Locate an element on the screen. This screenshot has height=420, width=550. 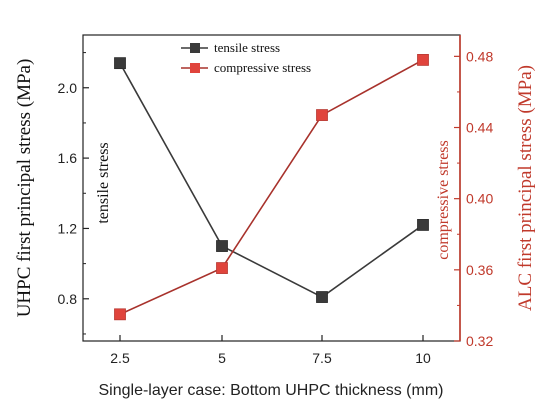
x-tick-label: 10 is located at coordinates (423, 358).